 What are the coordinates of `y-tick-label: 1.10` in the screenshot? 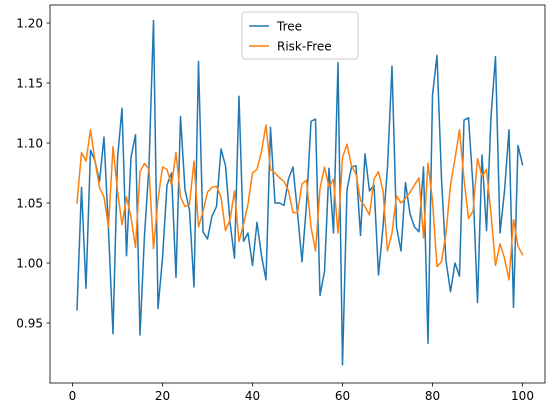 It's located at (29, 143).